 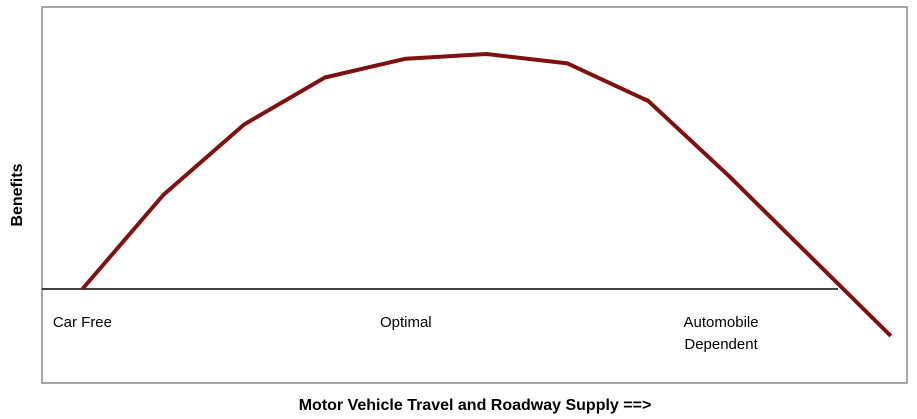 What do you see at coordinates (17, 194) in the screenshot?
I see `y-axis-label: Benefits` at bounding box center [17, 194].